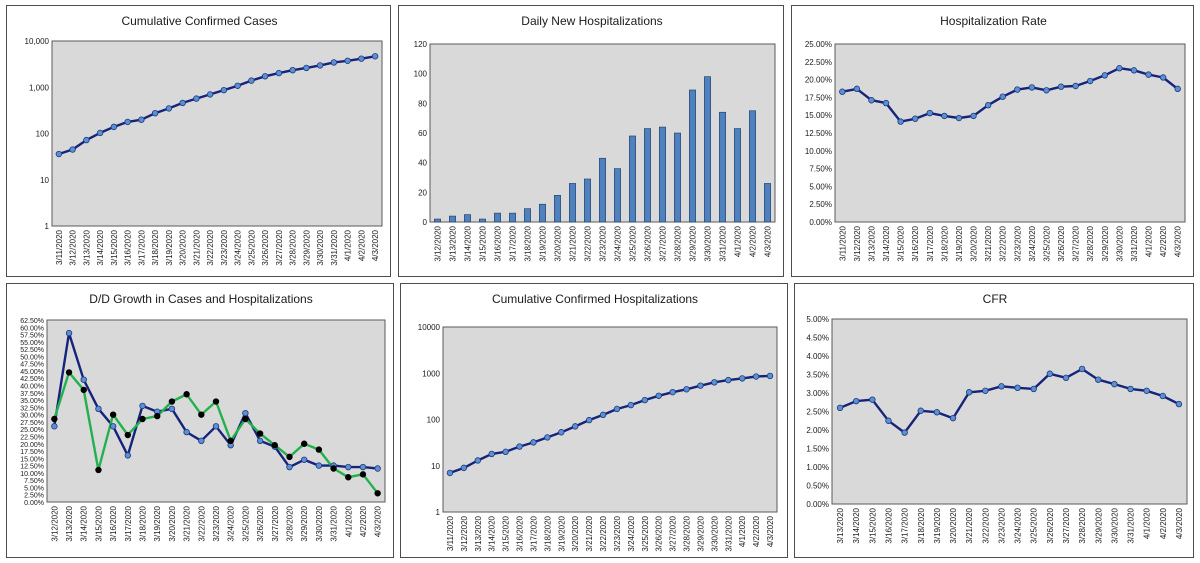 This screenshot has width=1200, height=563. I want to click on series-line, so click(1009, 400).